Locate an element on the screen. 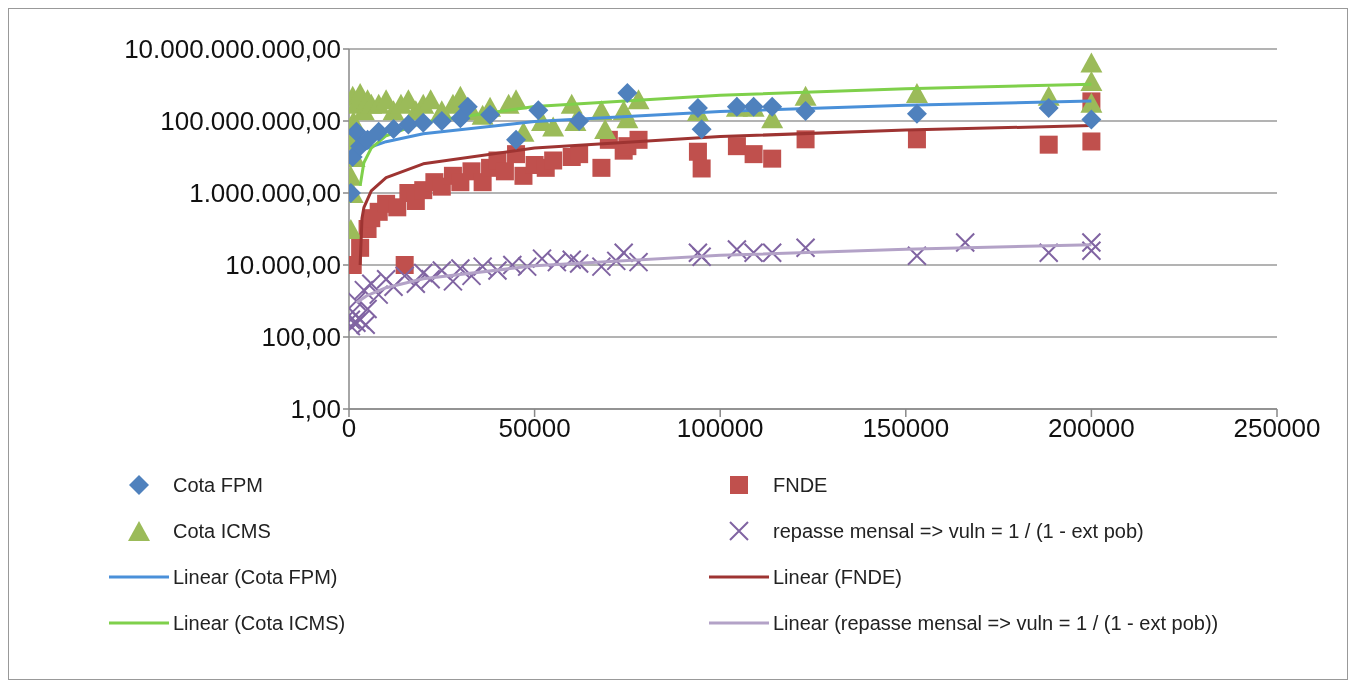  y-tick-label: 100.000.000,00 is located at coordinates (250, 121).